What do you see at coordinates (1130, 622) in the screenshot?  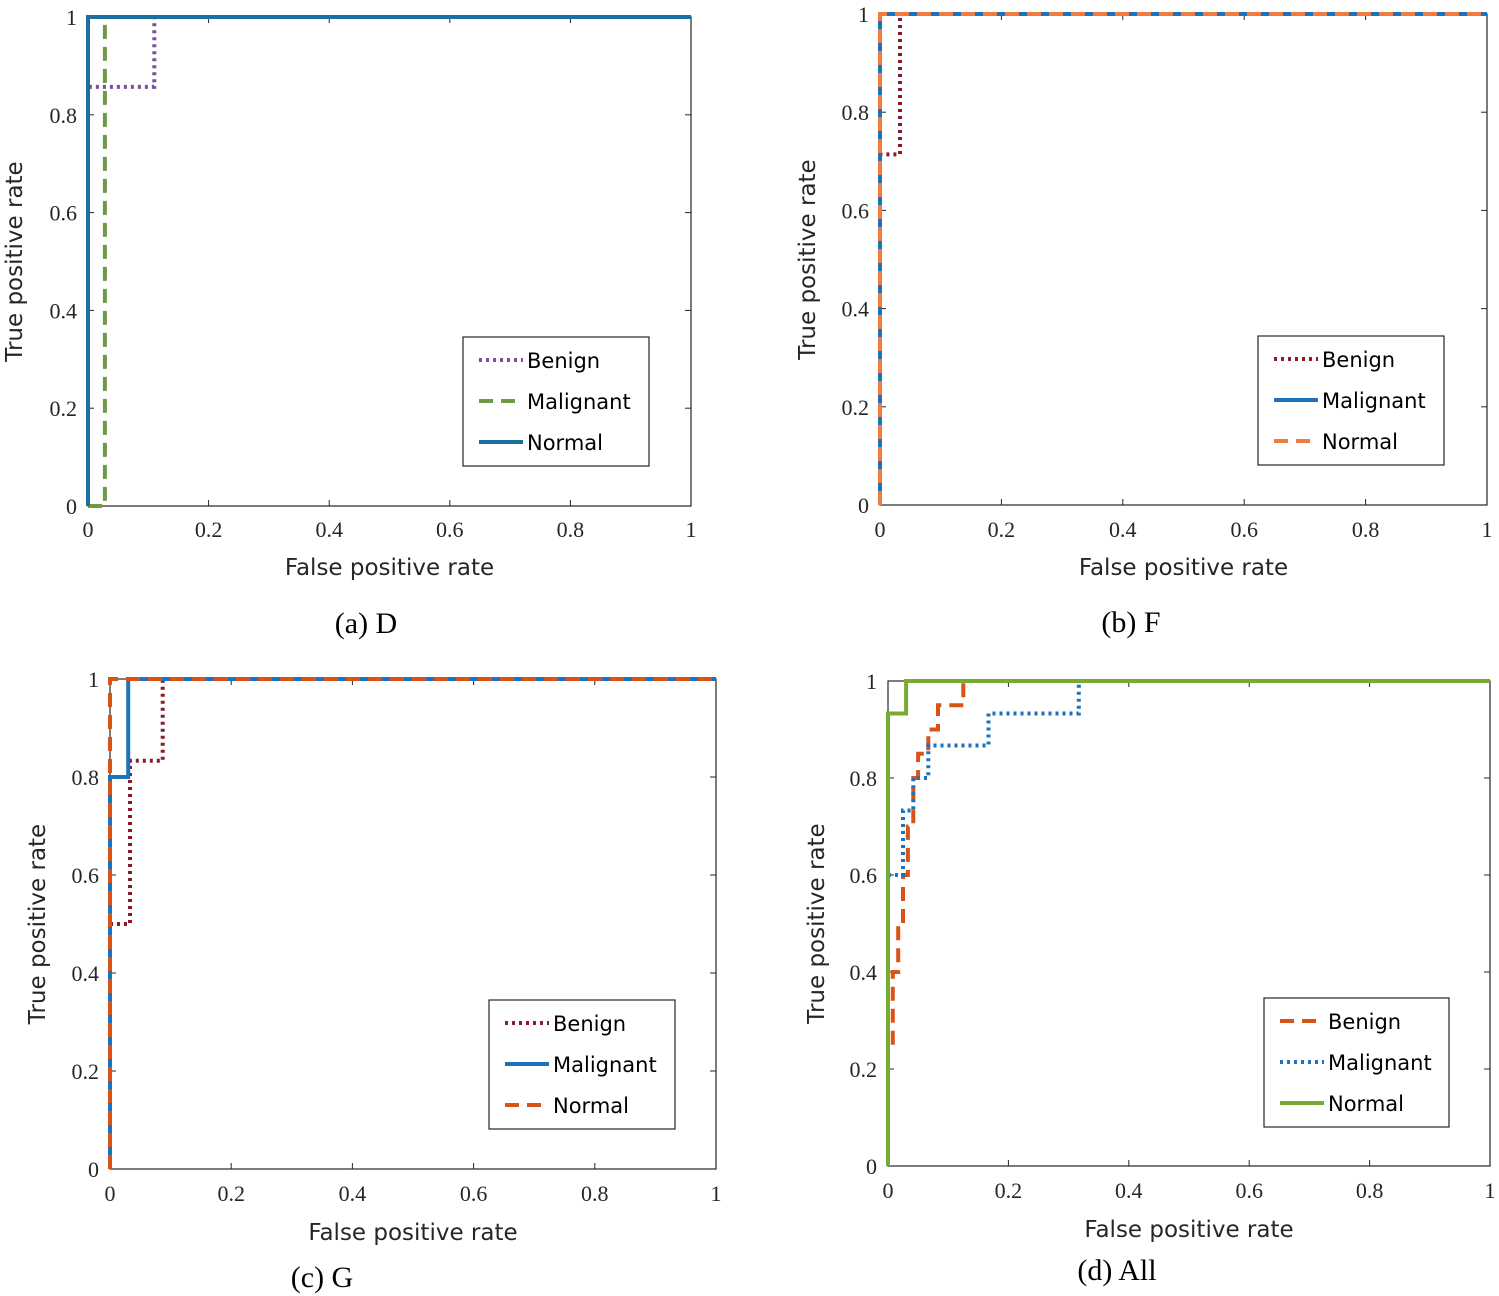 I see `chart-caption: (b) F` at bounding box center [1130, 622].